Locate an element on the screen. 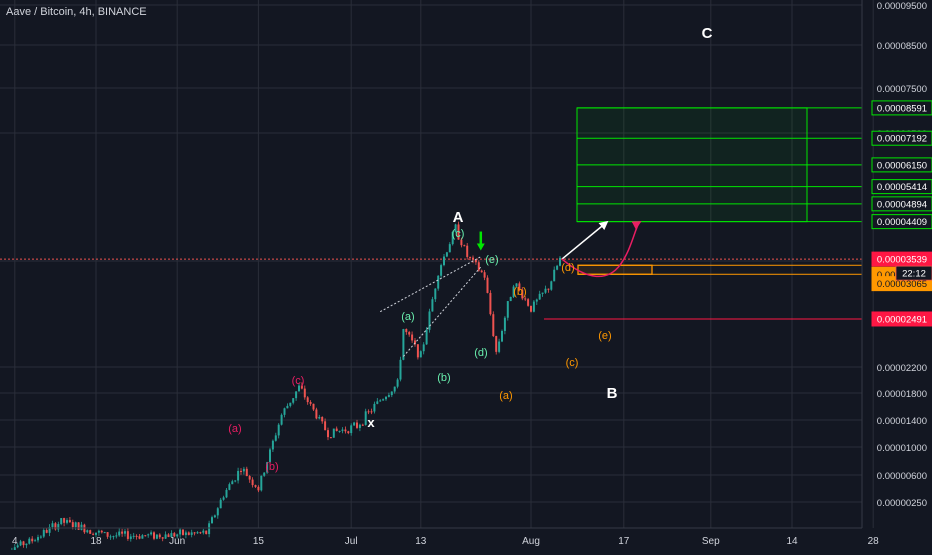 The width and height of the screenshot is (932, 555). price-level-label: 0.00005414 is located at coordinates (902, 187).